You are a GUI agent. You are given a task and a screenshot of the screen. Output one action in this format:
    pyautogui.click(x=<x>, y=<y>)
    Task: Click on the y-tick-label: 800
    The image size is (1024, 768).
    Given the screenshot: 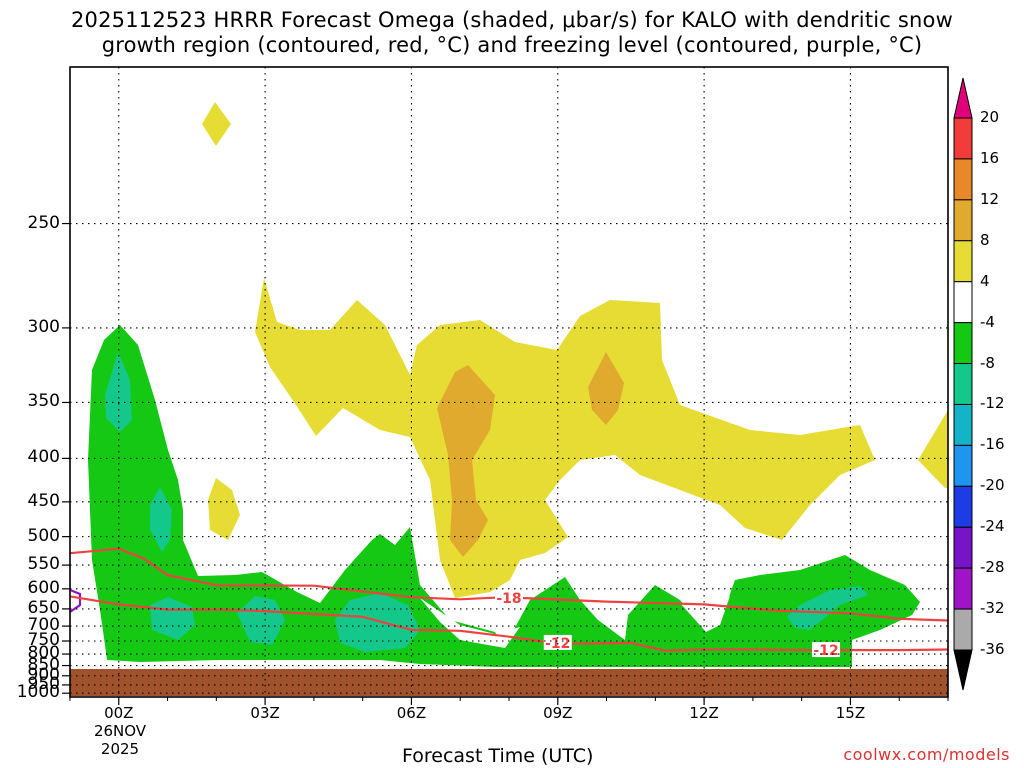 What is the action you would take?
    pyautogui.click(x=43, y=653)
    